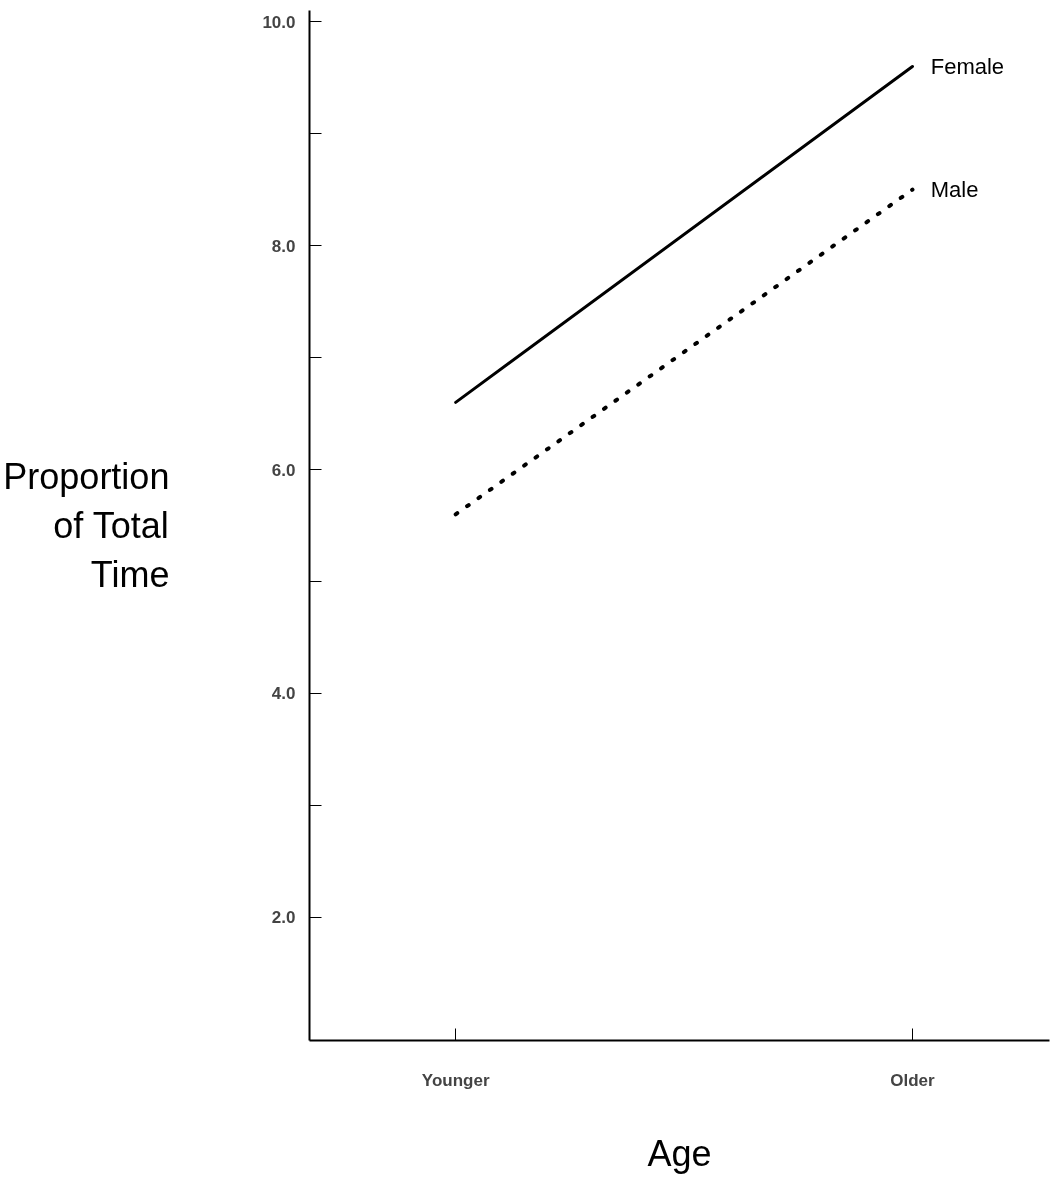 This screenshot has height=1192, width=1054. I want to click on y-tick-label: 10.0, so click(279, 22).